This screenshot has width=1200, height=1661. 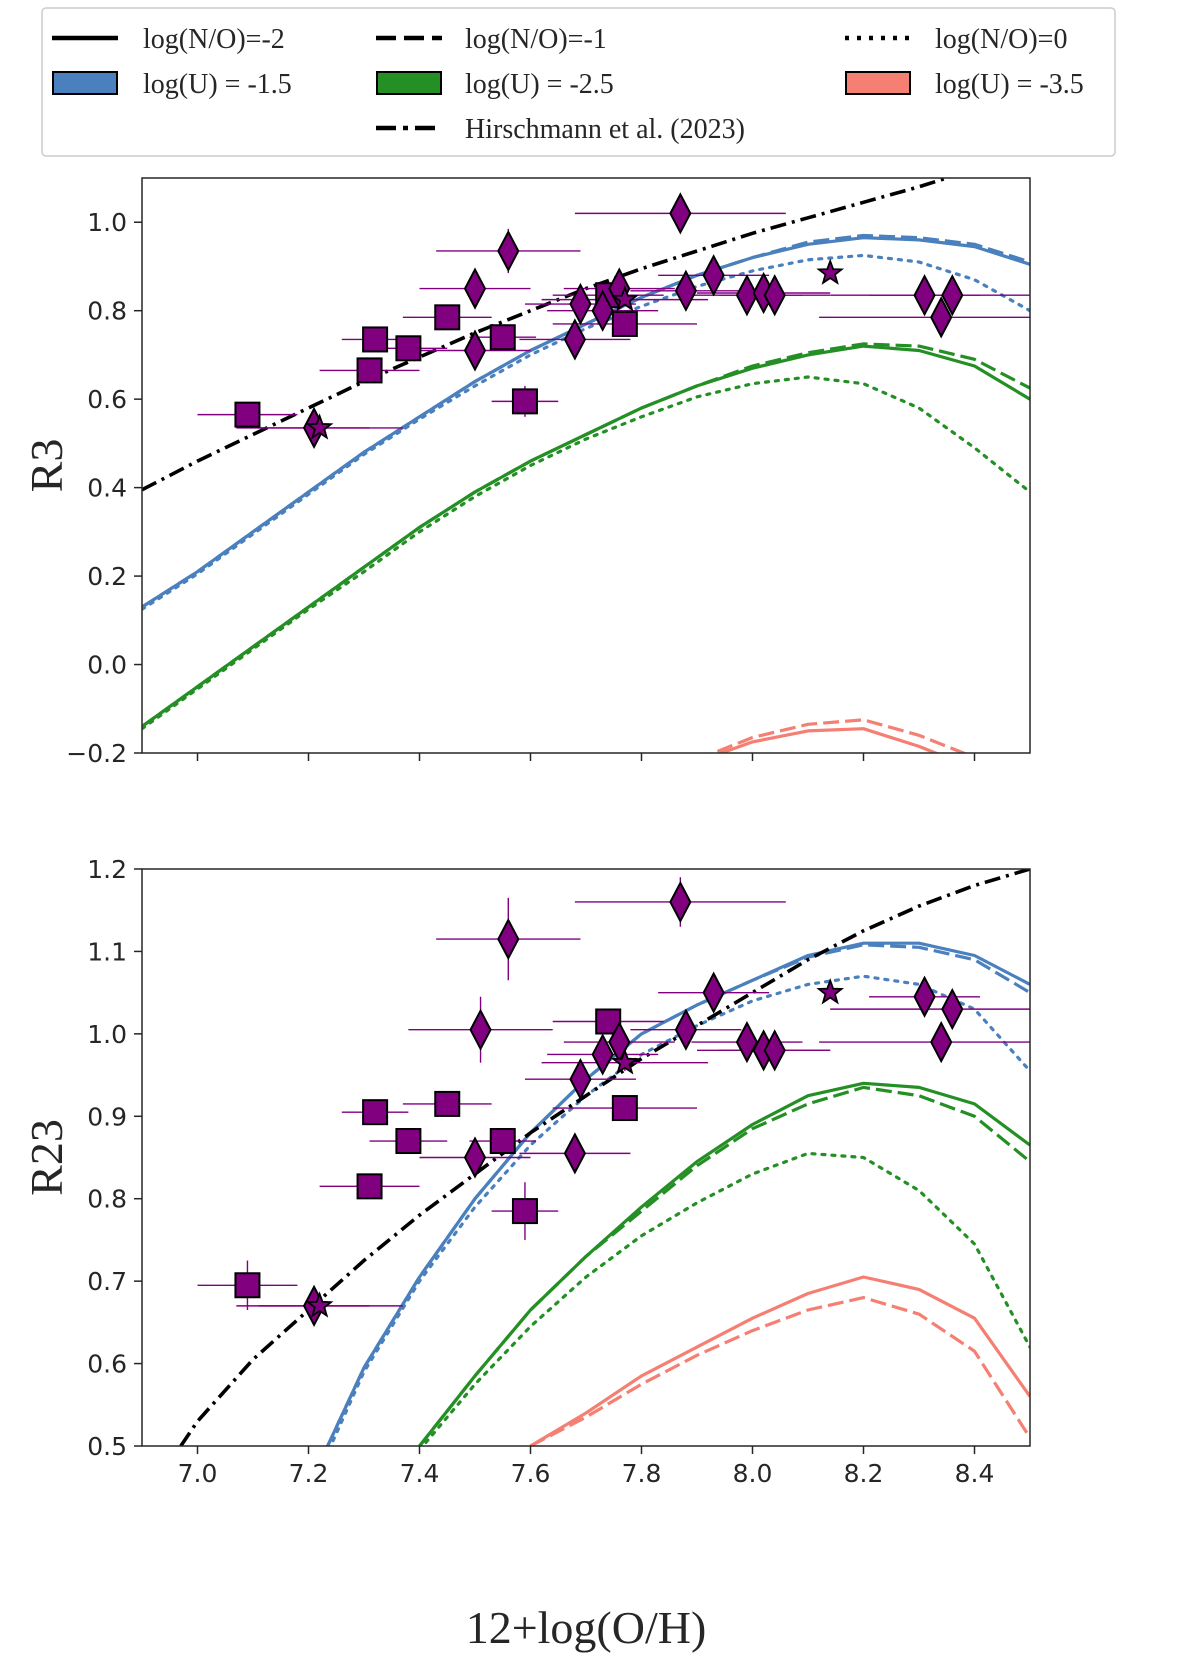 What do you see at coordinates (46, 1157) in the screenshot?
I see `y-axis-label: R23` at bounding box center [46, 1157].